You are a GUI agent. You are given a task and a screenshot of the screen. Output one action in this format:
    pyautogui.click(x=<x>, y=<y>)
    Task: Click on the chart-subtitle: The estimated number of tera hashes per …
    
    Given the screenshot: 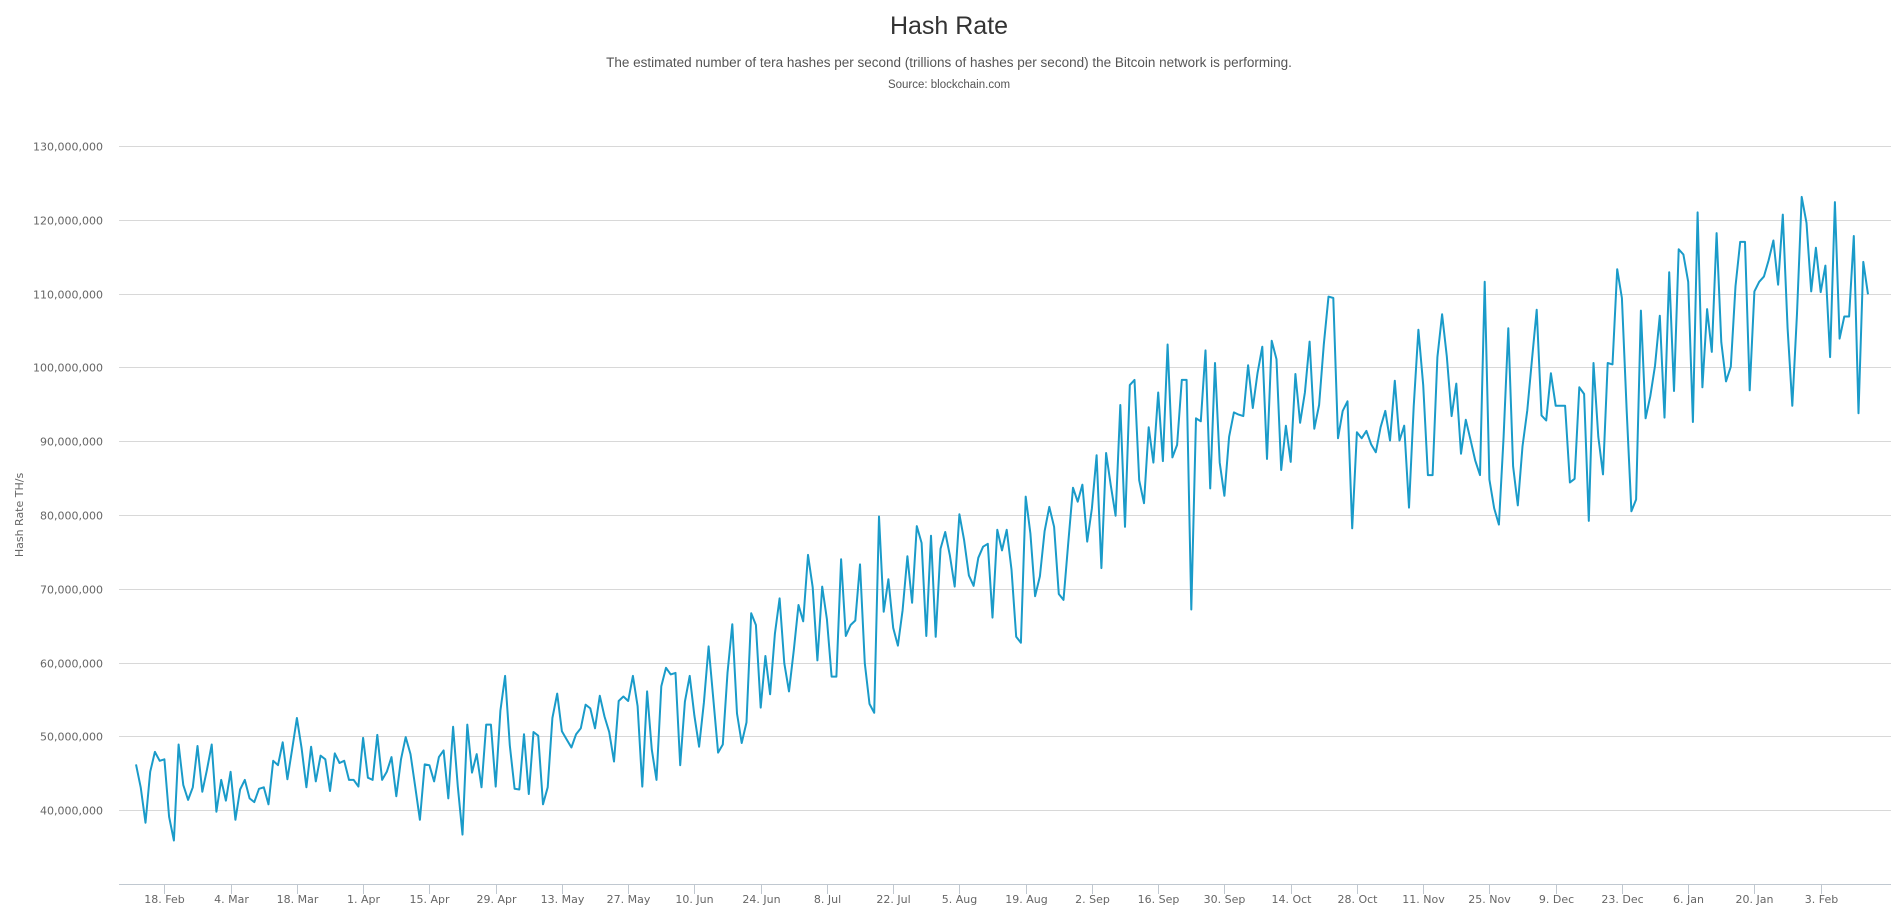 What is the action you would take?
    pyautogui.click(x=949, y=62)
    